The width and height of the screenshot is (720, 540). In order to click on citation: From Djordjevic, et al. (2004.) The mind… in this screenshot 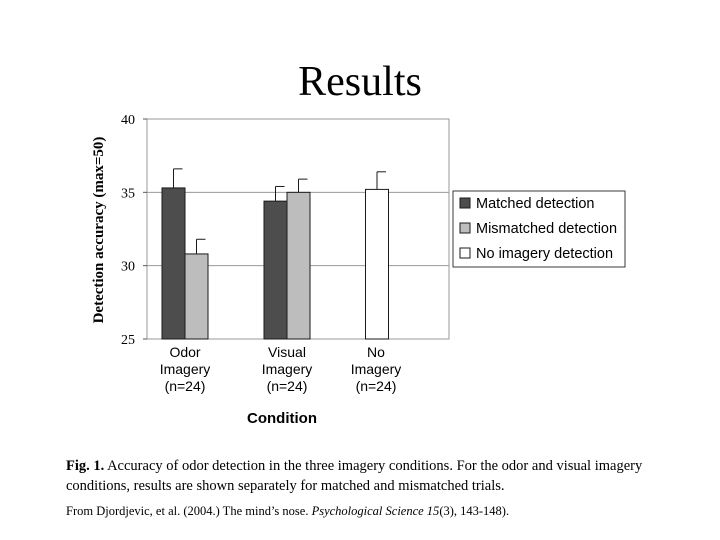, I will do `click(376, 511)`.